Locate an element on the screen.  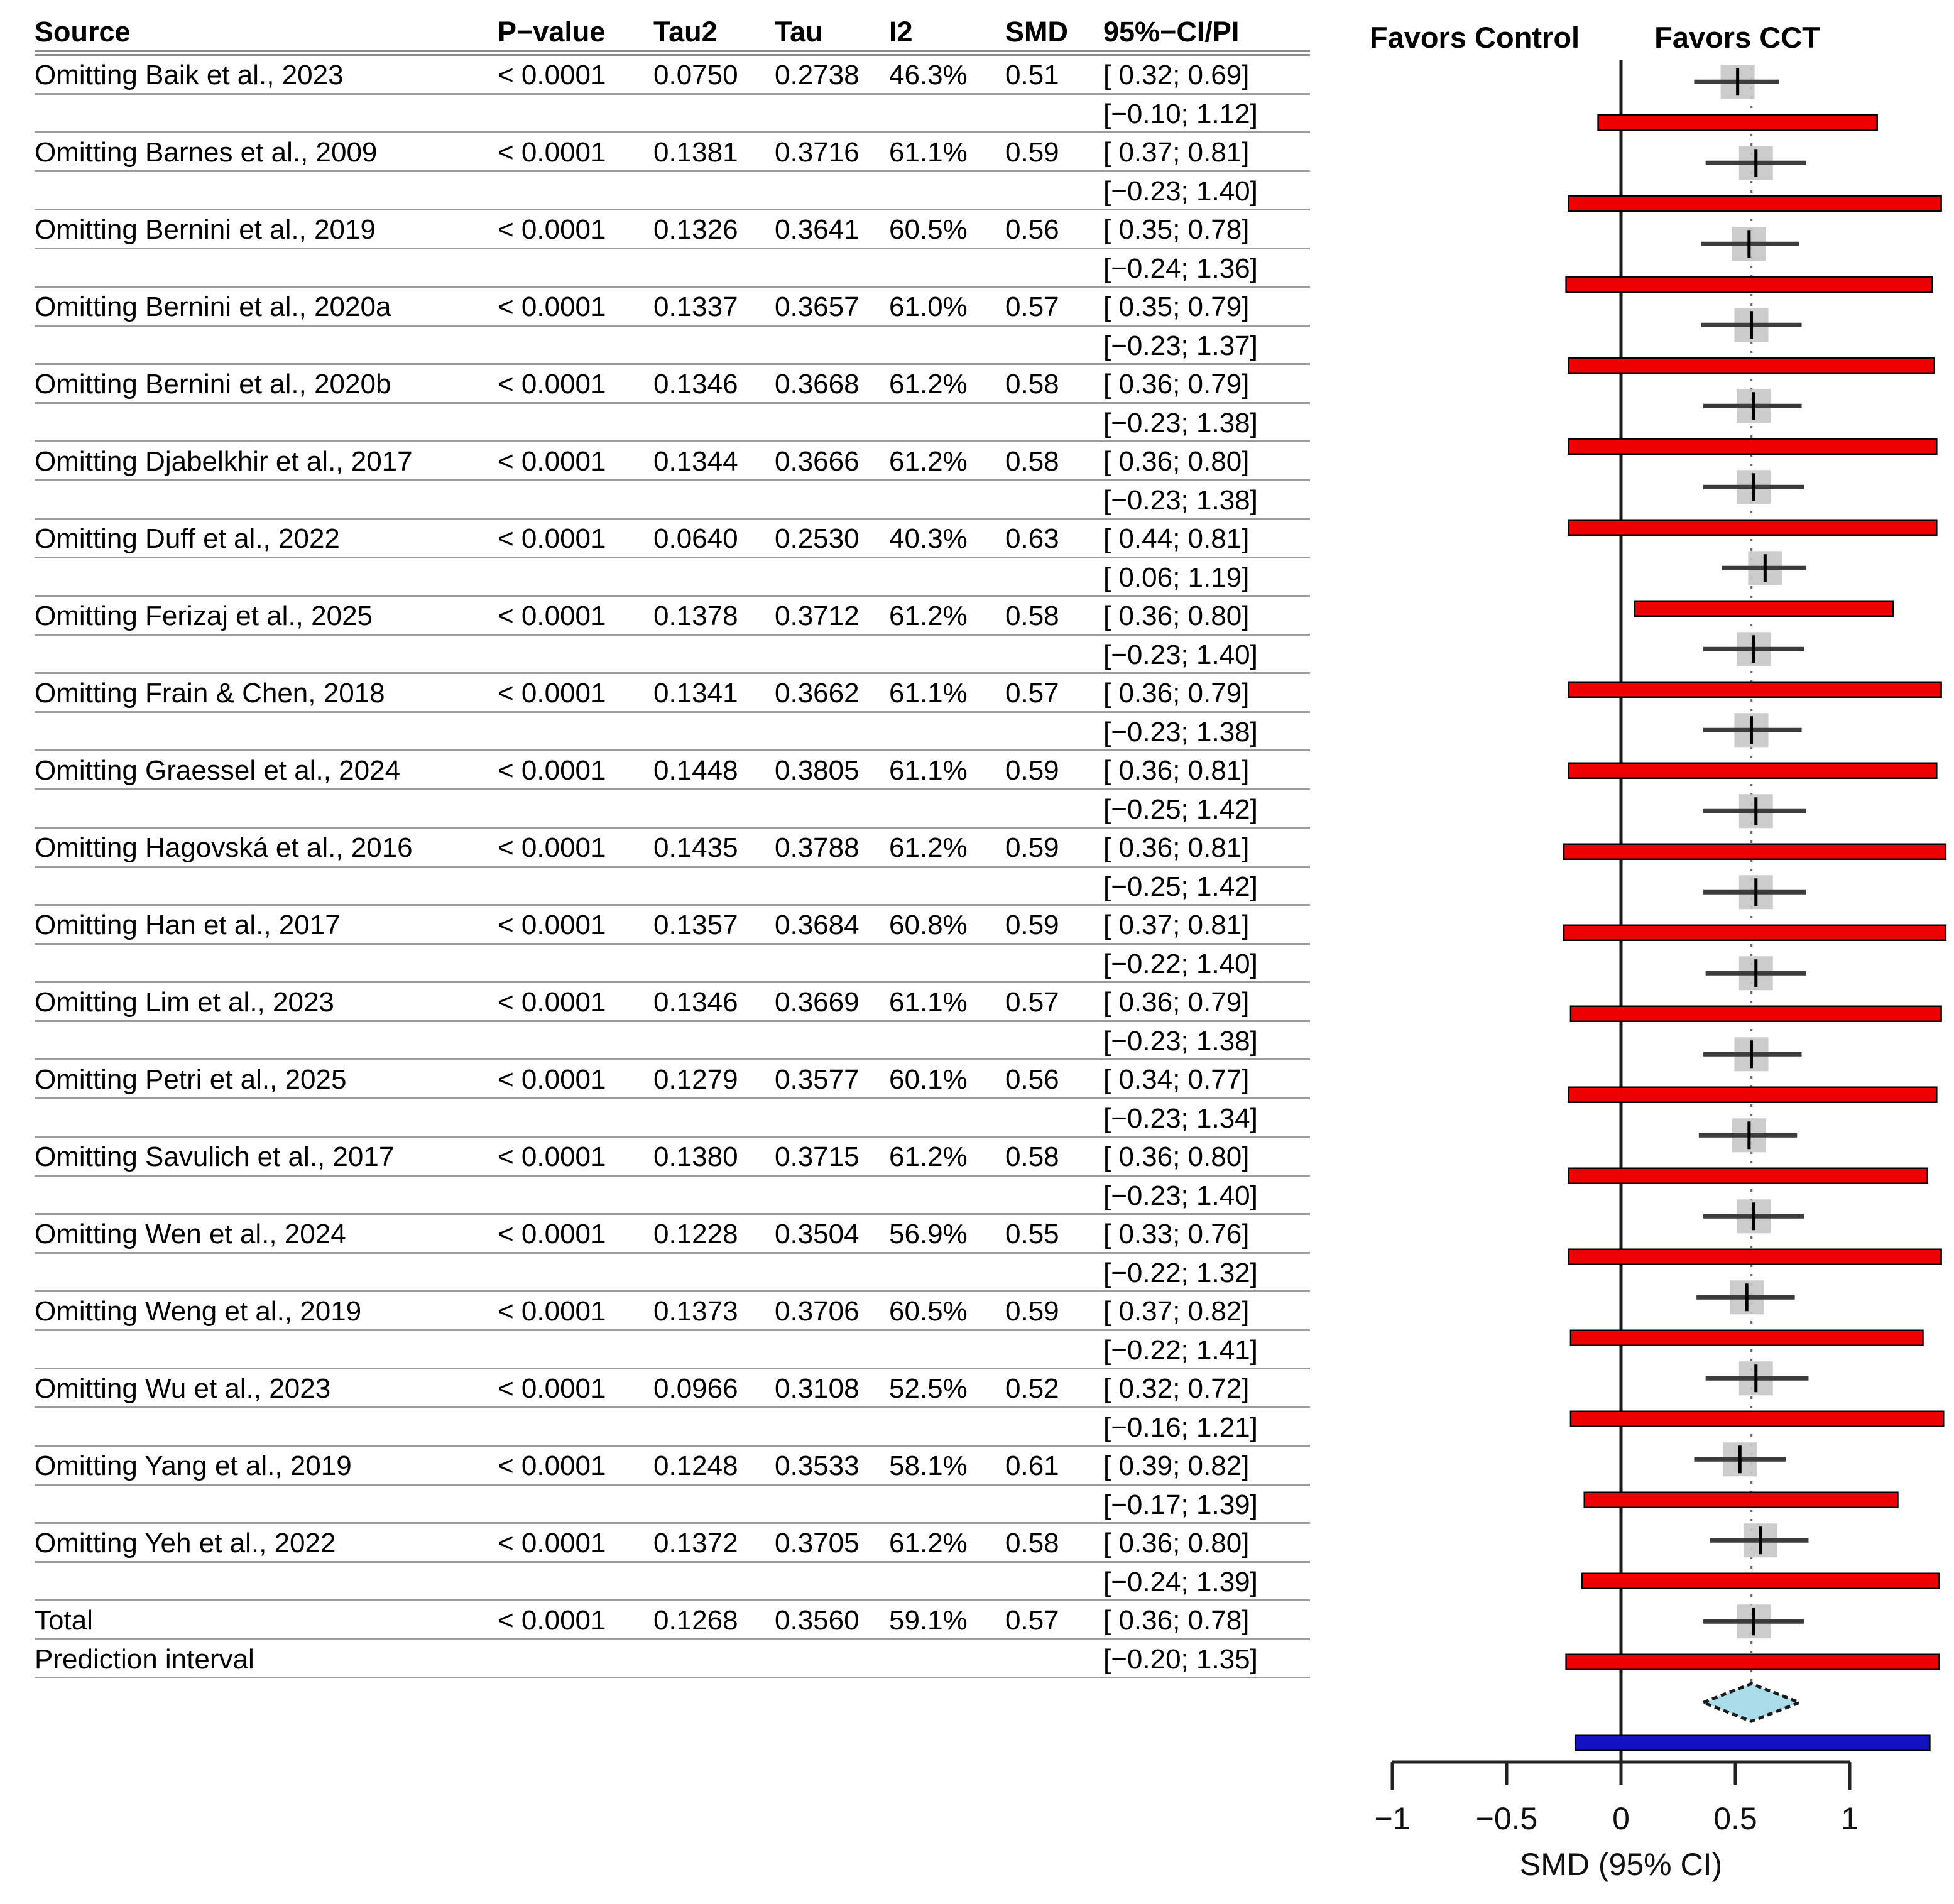
source-cell: Omitting Lim et al., 2023 is located at coordinates (184, 1002).